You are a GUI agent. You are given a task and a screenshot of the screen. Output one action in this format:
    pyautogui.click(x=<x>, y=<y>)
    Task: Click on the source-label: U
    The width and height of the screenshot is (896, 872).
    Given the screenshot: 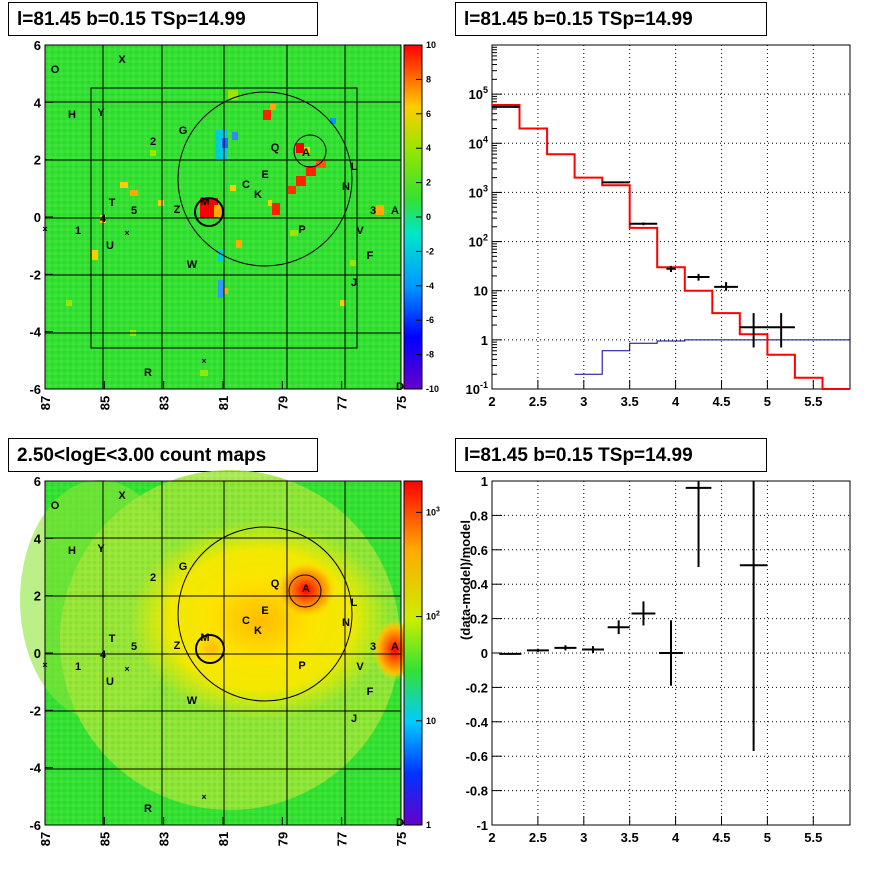 What is the action you would take?
    pyautogui.click(x=110, y=246)
    